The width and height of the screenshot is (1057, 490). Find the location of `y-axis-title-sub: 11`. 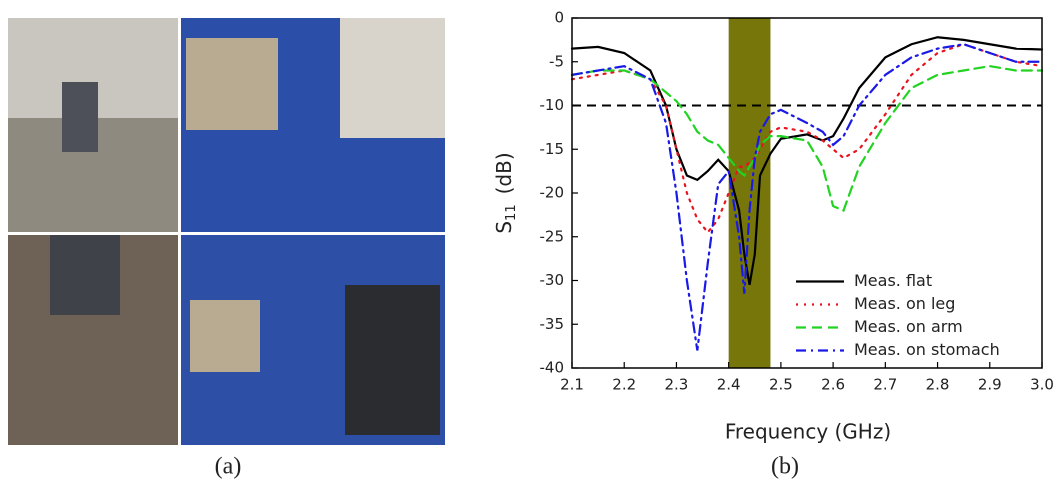

y-axis-title-sub: 11 is located at coordinates (511, 212).